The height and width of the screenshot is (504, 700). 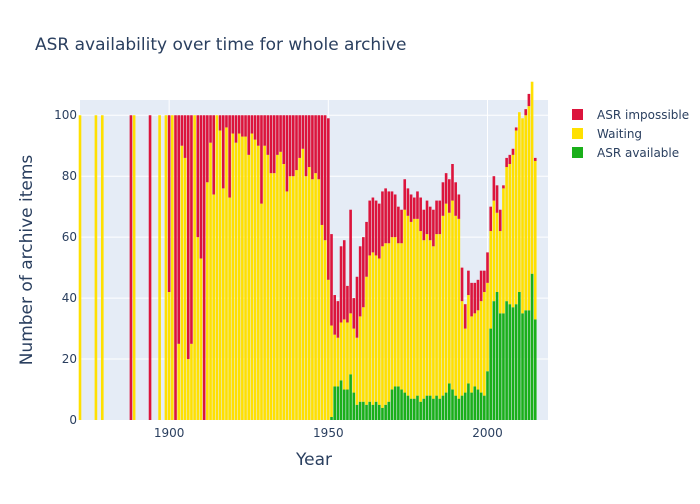 What do you see at coordinates (630, 115) in the screenshot?
I see `legend-item: ASR impossible` at bounding box center [630, 115].